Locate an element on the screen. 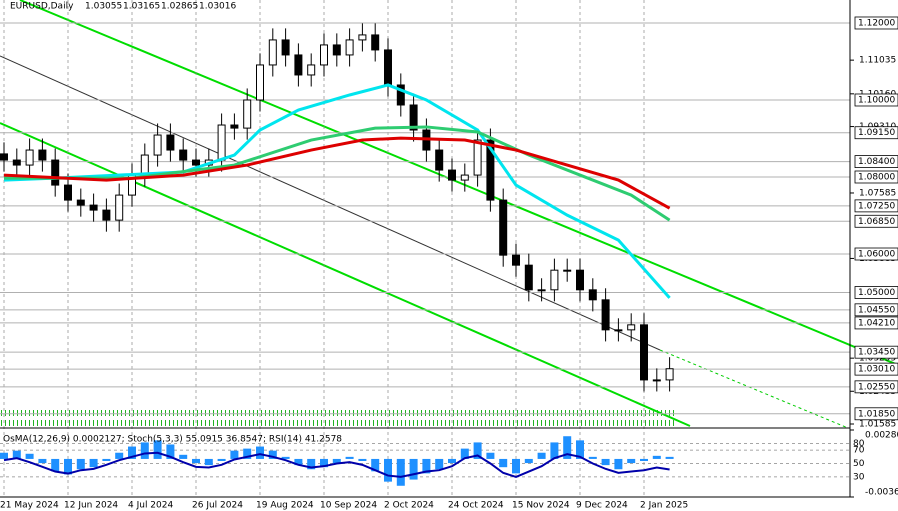 This screenshot has width=898, height=511. level-label: 1.02550 is located at coordinates (876, 387).